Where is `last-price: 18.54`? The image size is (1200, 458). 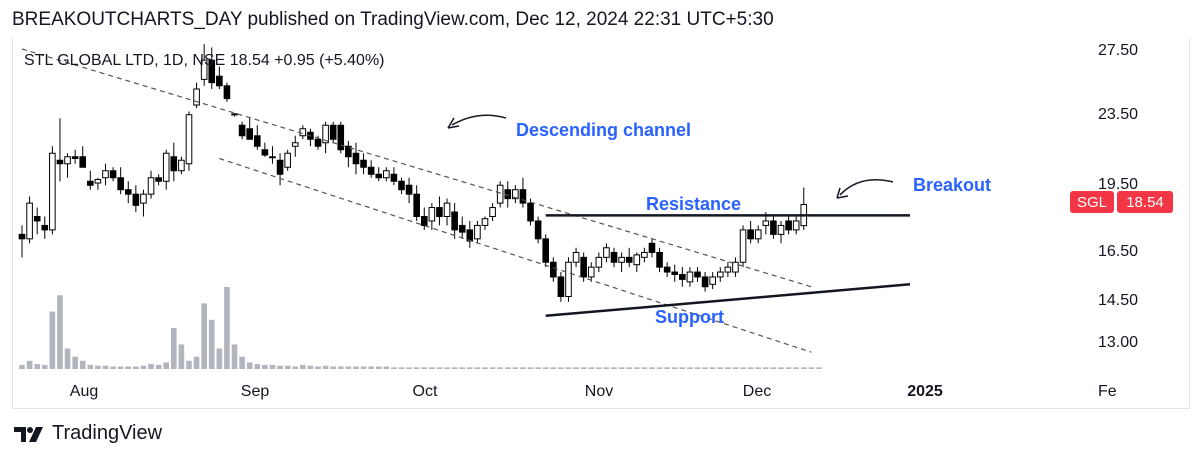
last-price: 18.54 is located at coordinates (250, 60).